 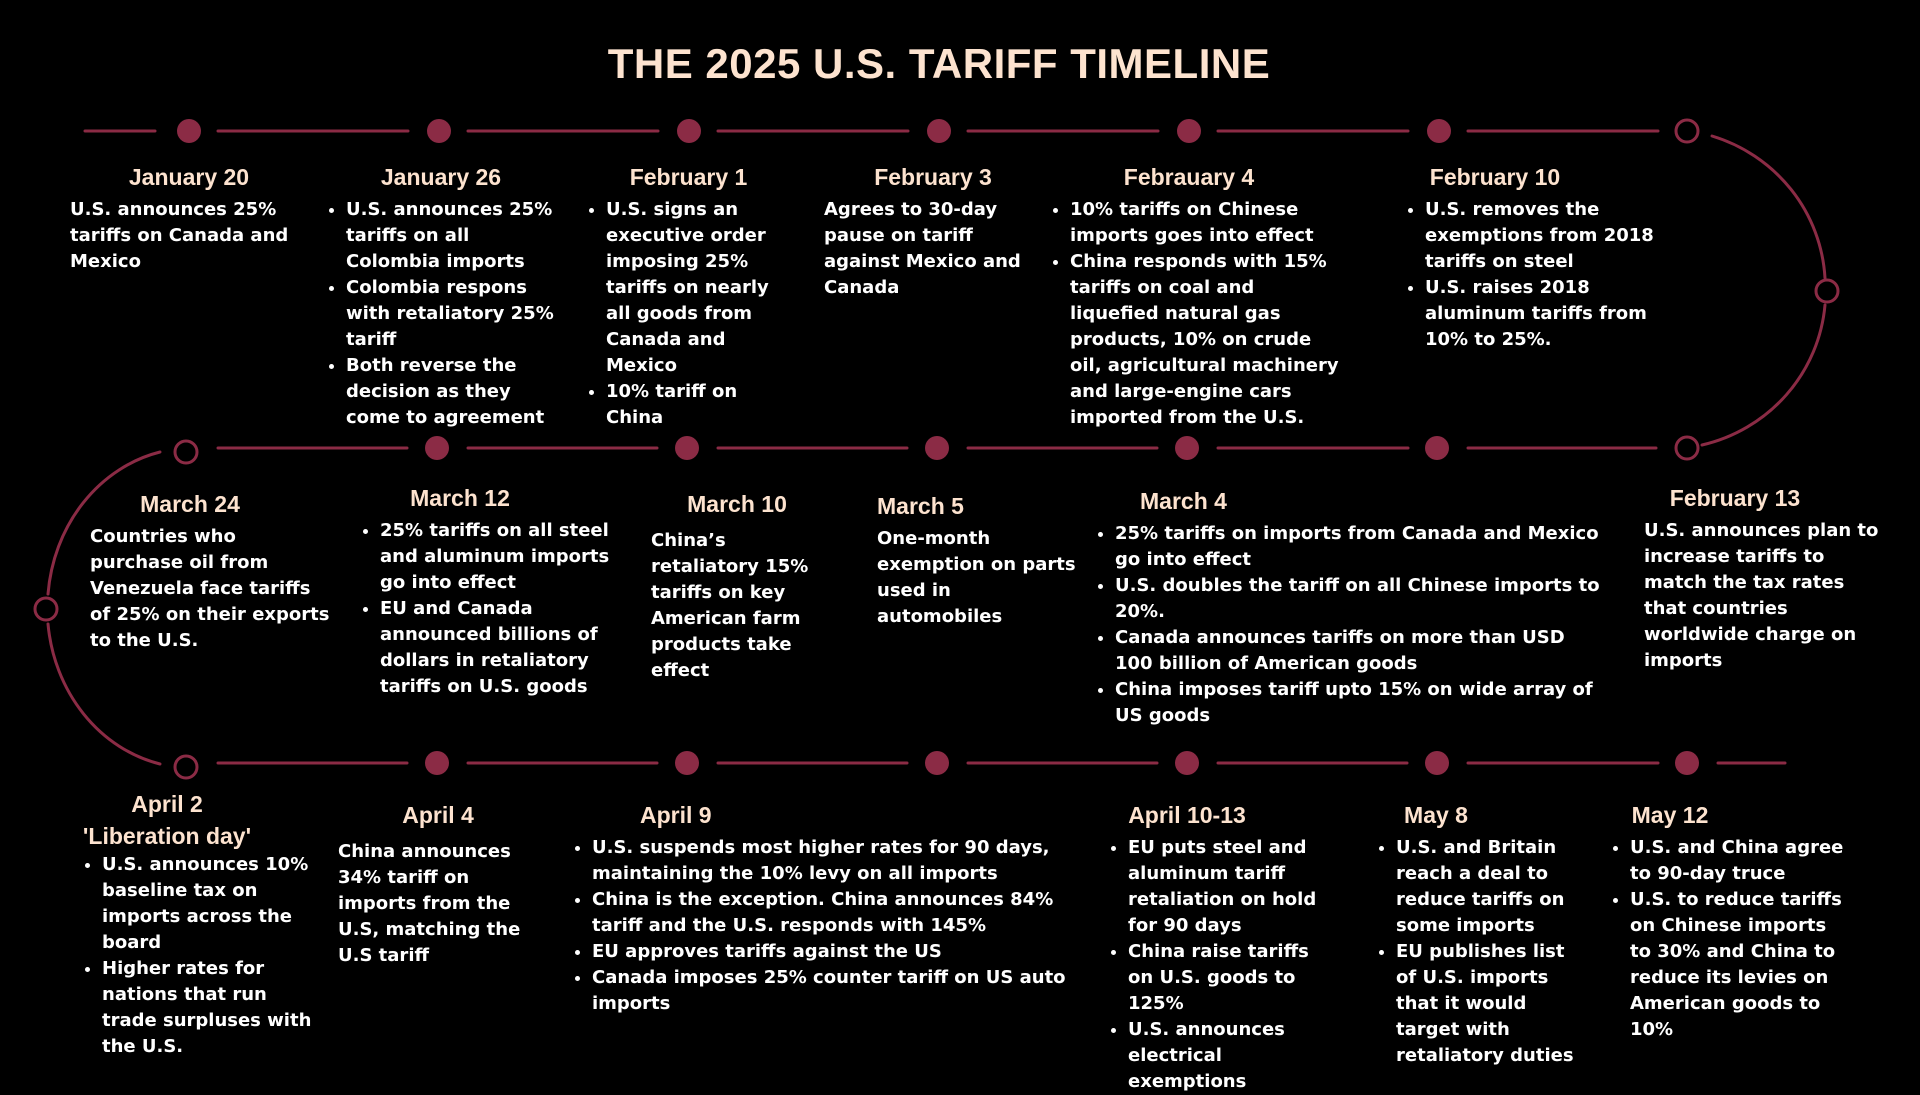 I want to click on event-date: March 4, so click(x=1183, y=501).